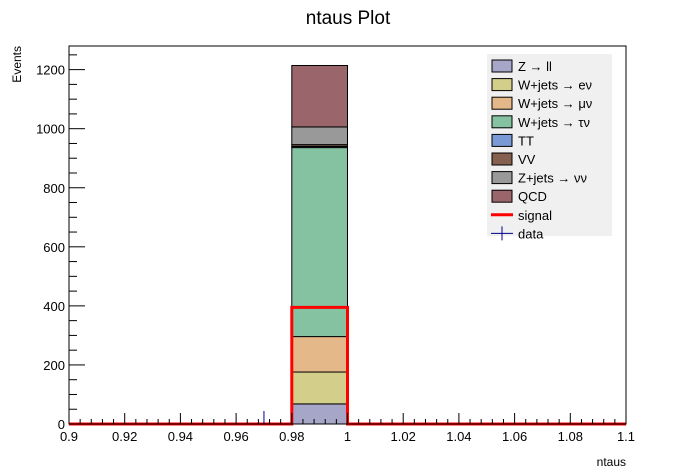 The image size is (696, 472). Describe the element at coordinates (555, 103) in the screenshot. I see `legend-entry: W+jets → μν` at that location.